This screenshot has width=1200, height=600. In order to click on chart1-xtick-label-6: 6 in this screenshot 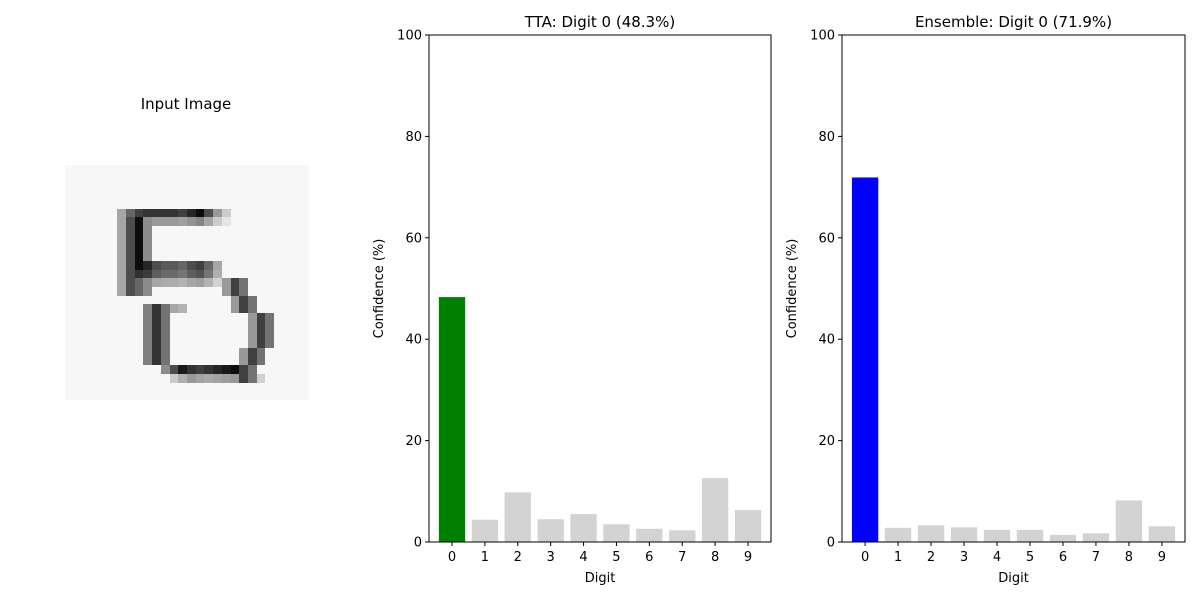, I will do `click(649, 557)`.